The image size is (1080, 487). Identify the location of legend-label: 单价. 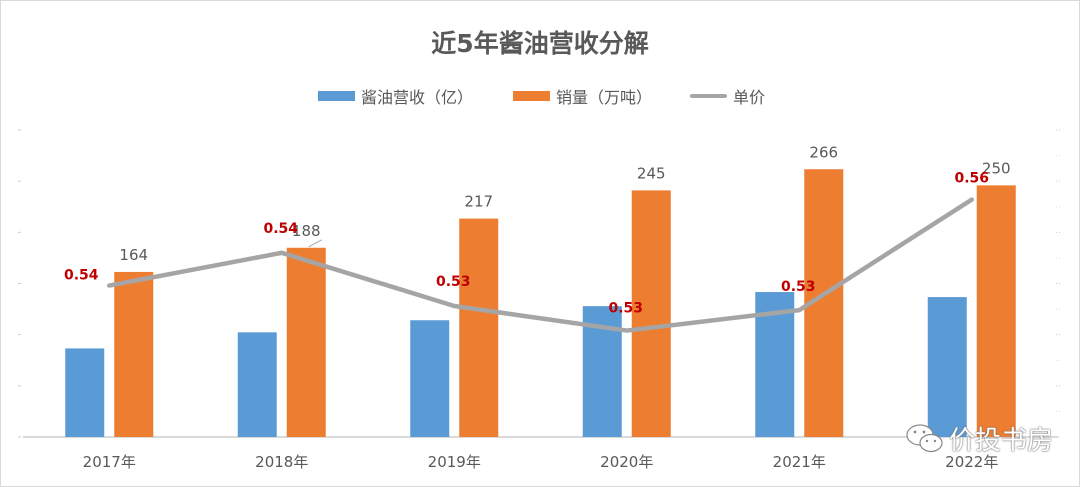
(749, 97).